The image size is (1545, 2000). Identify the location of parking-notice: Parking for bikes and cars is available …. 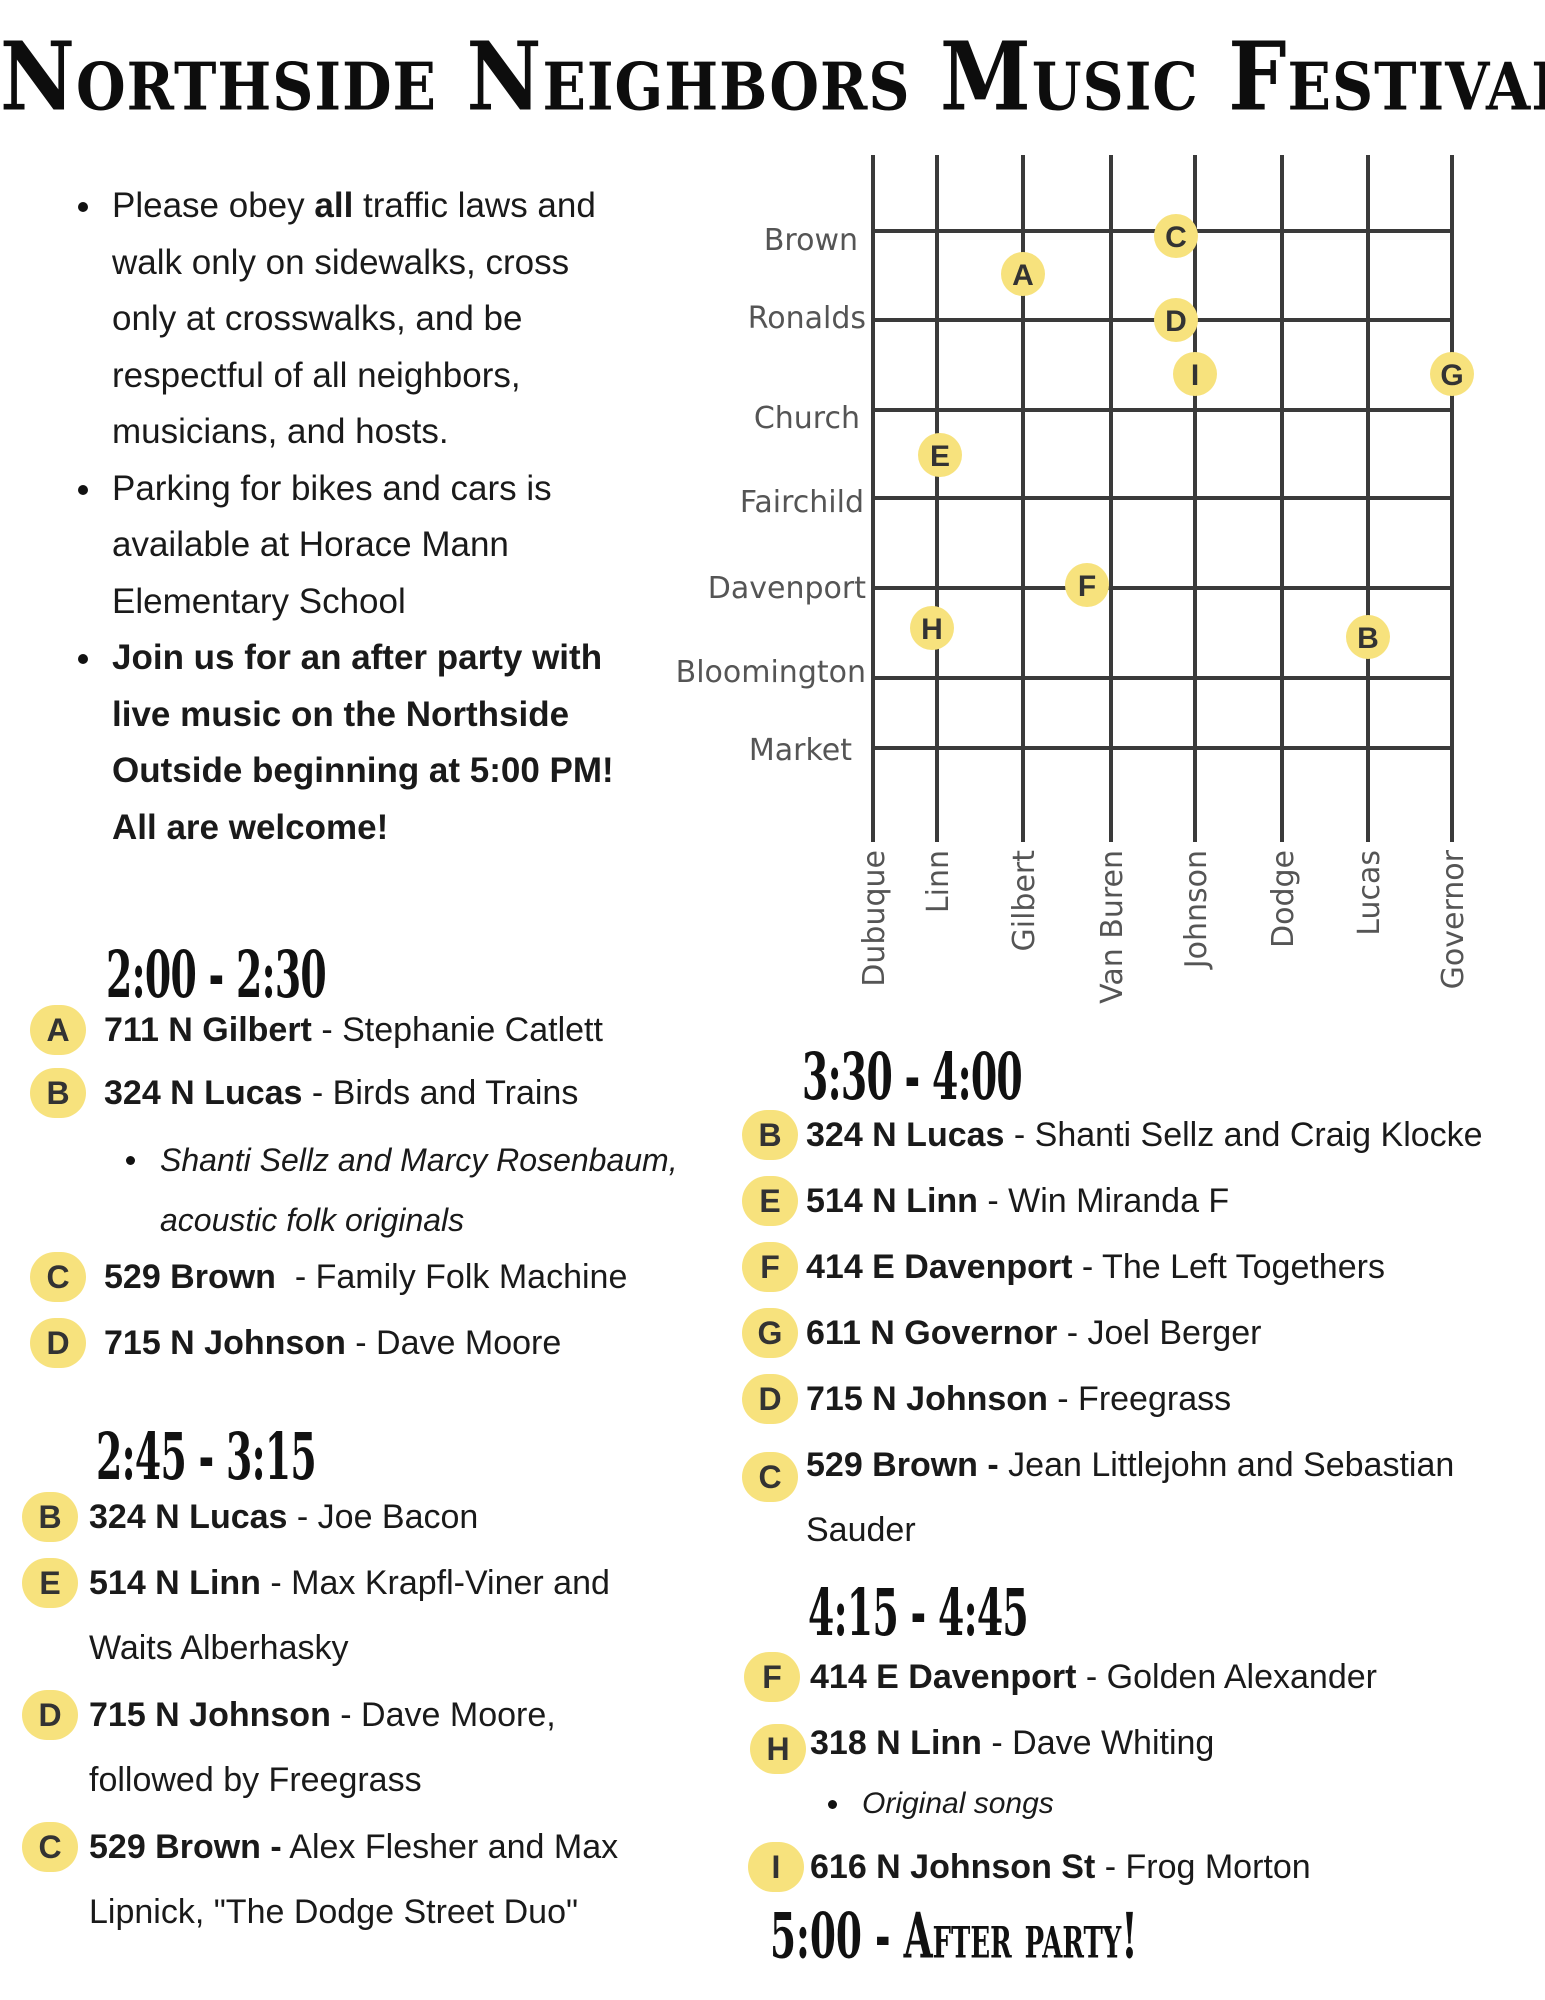
(357, 546).